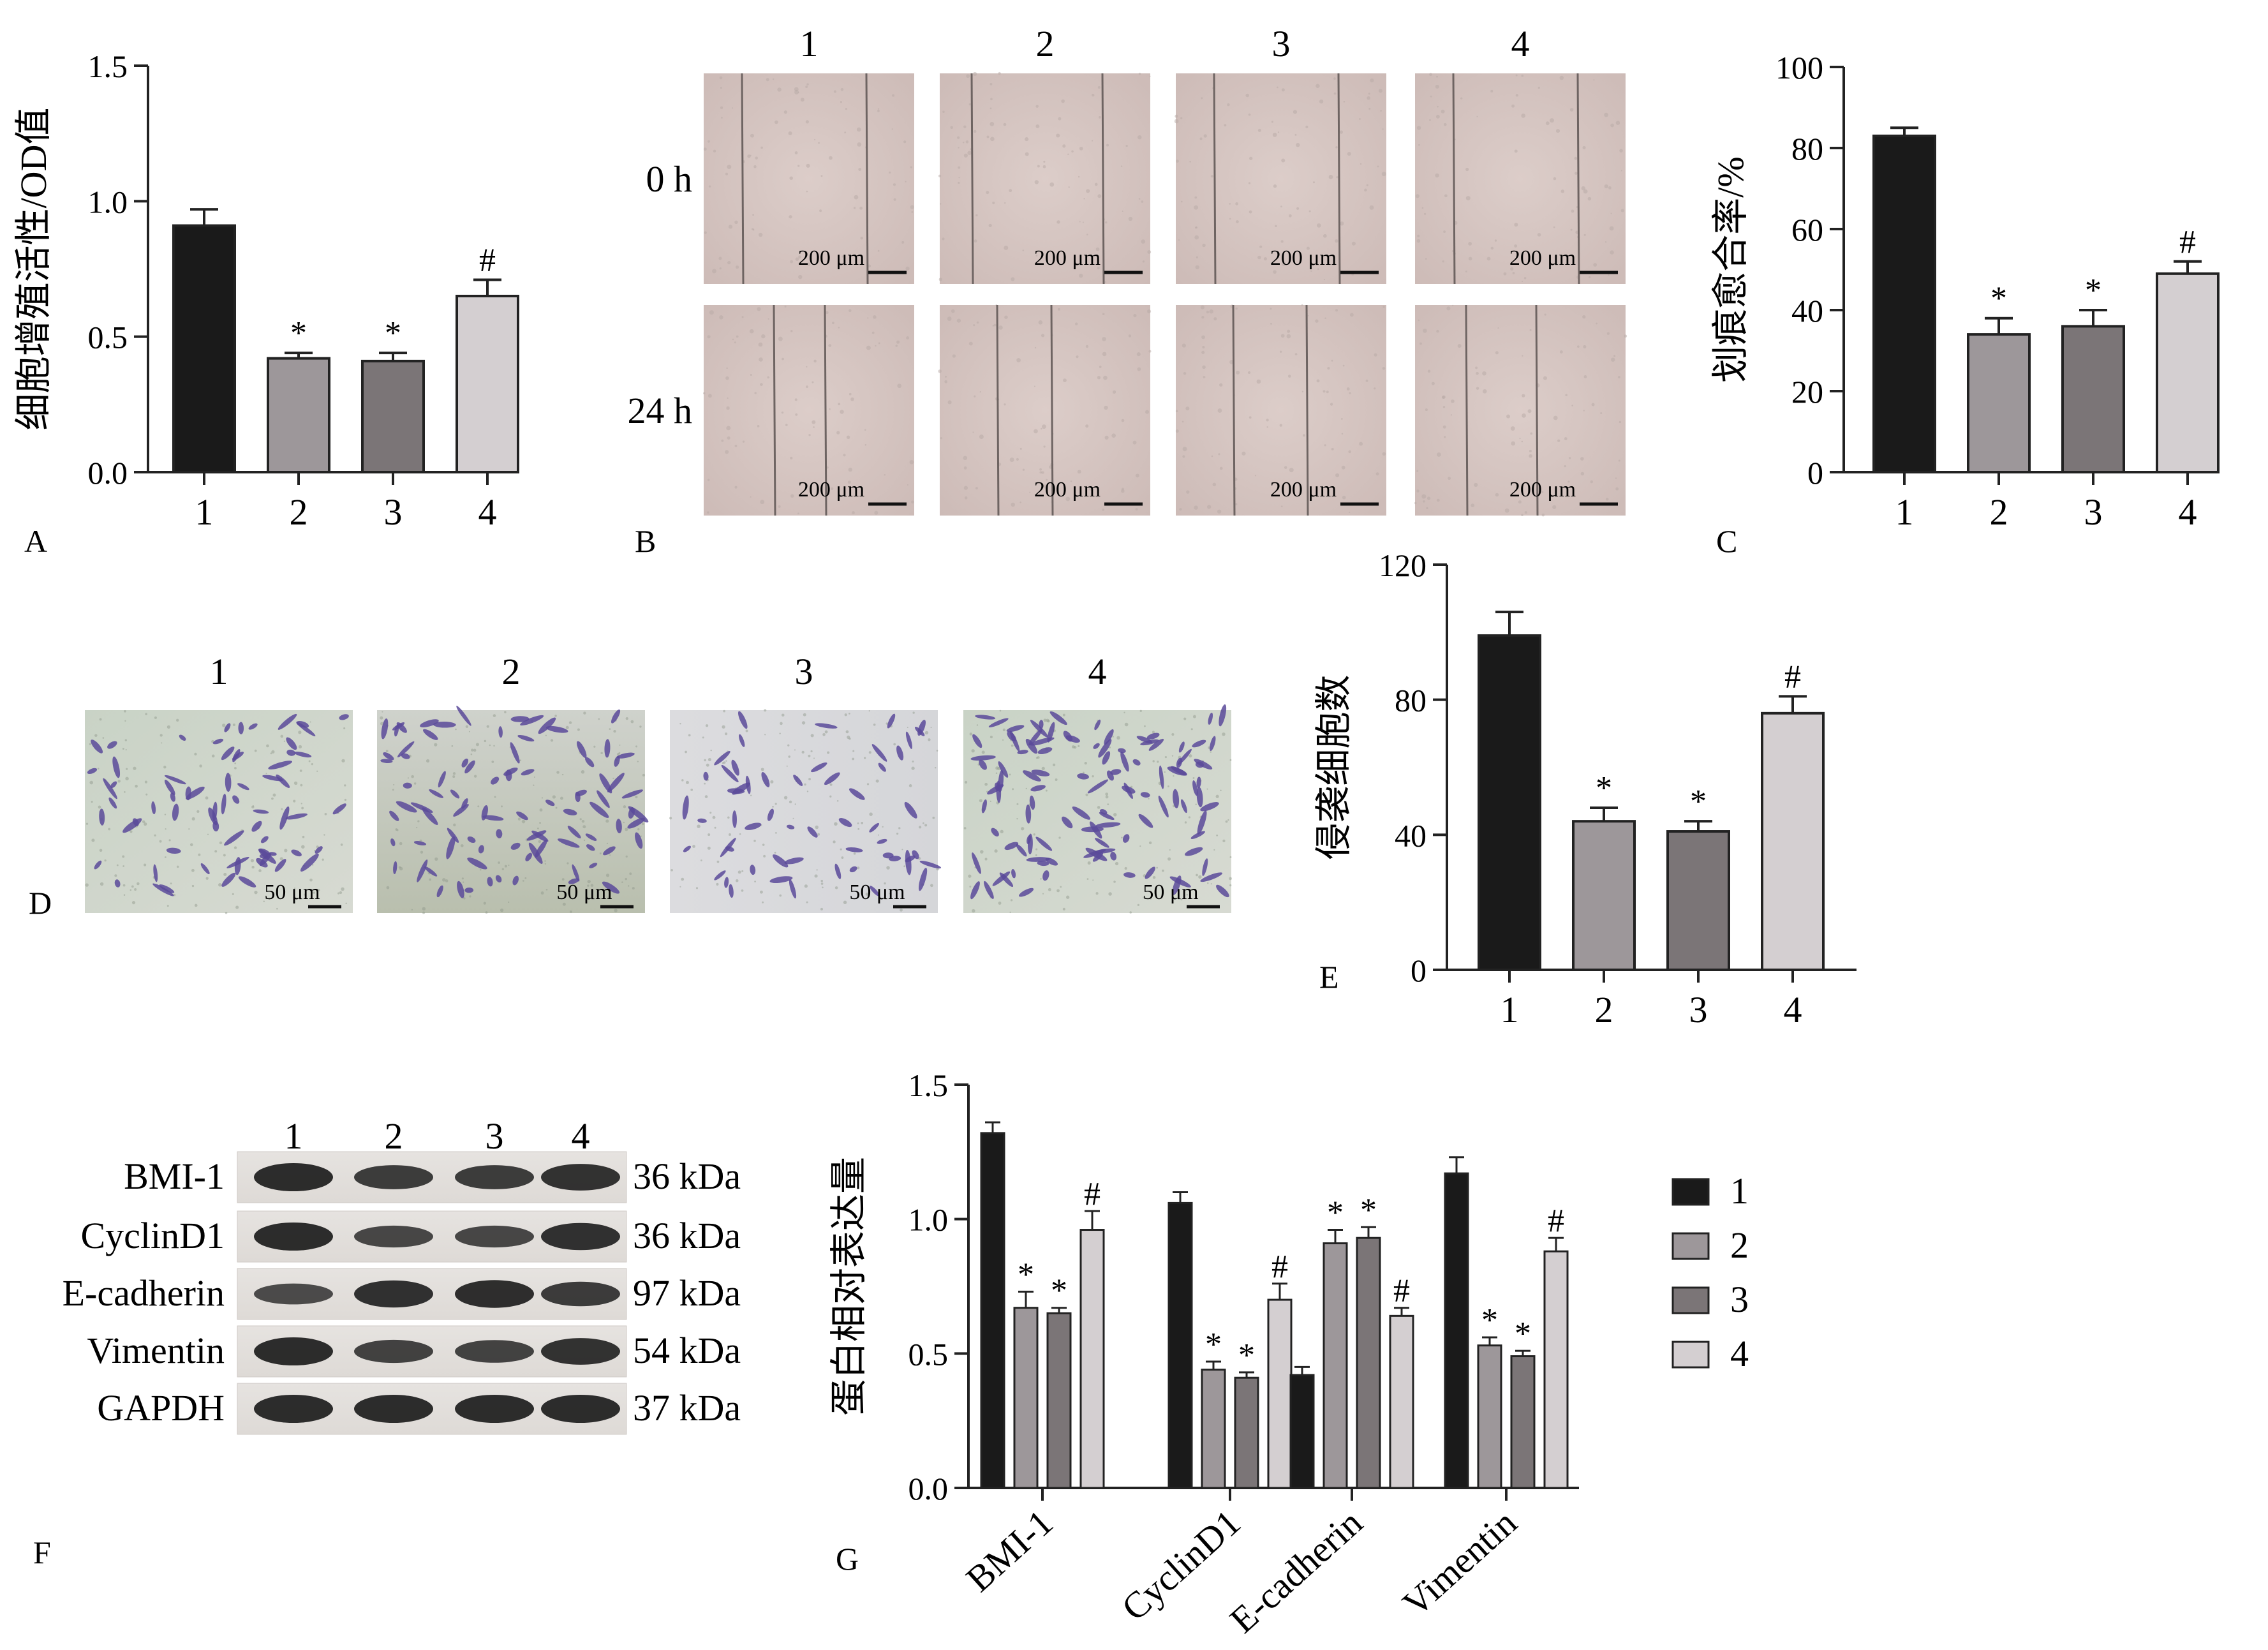  Describe the element at coordinates (1045, 410) in the screenshot. I see `scratch-image-24 h-2: 200 μm` at that location.